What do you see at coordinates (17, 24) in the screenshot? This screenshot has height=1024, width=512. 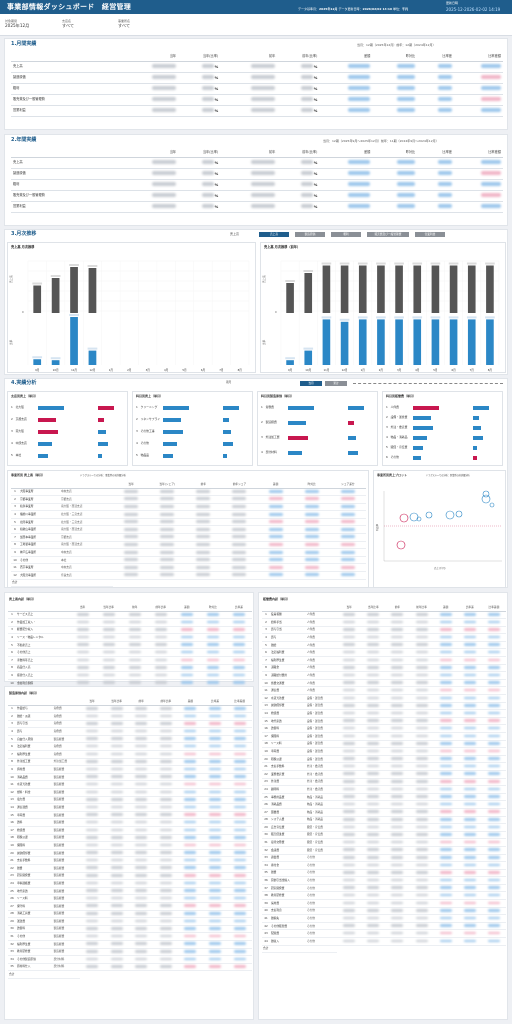 I see `period-filter: 対象期間 2025年12月` at bounding box center [17, 24].